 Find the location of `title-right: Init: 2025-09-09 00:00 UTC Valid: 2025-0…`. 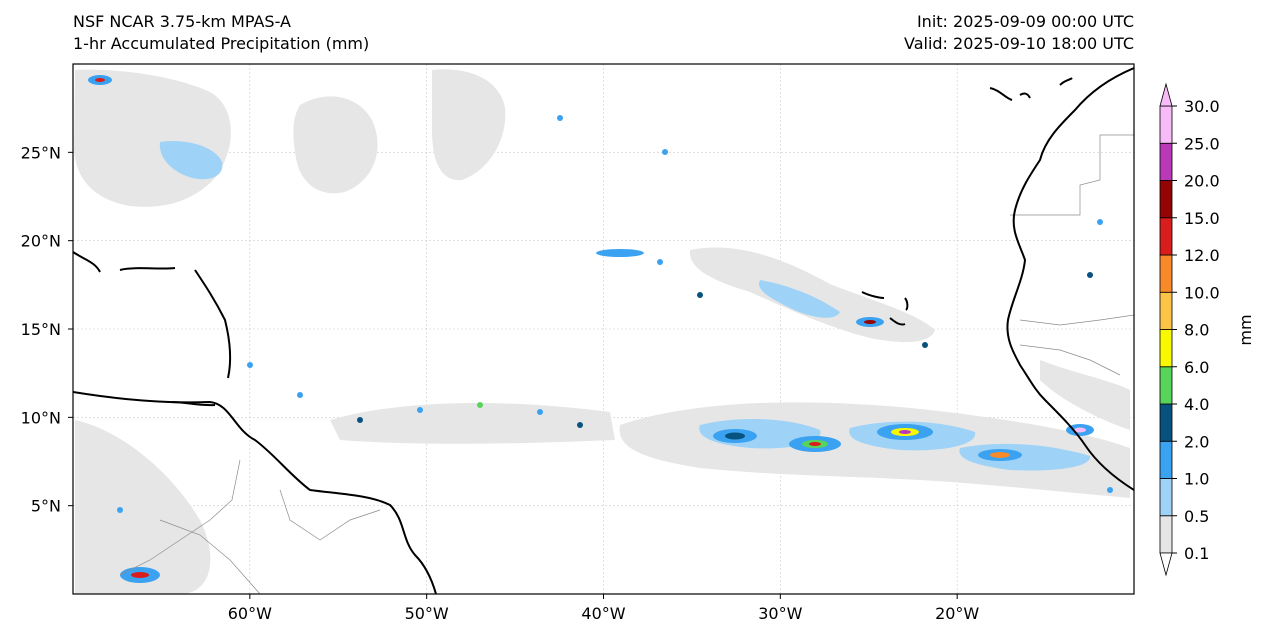

title-right: Init: 2025-09-09 00:00 UTC Valid: 2025-0… is located at coordinates (1019, 33).